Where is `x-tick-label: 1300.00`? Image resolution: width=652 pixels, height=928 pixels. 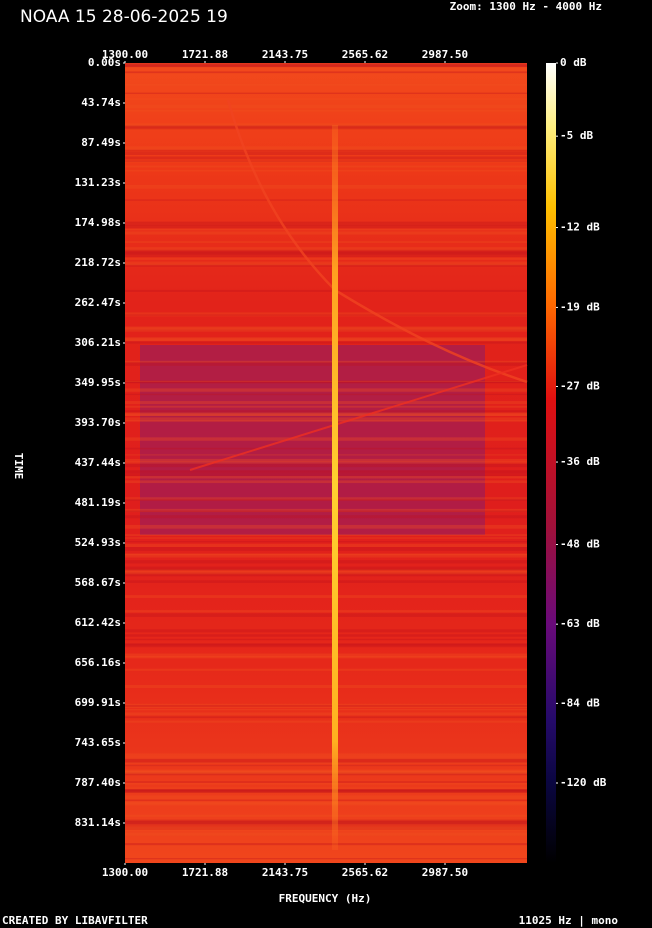
x-tick-label: 1300.00 is located at coordinates (125, 872).